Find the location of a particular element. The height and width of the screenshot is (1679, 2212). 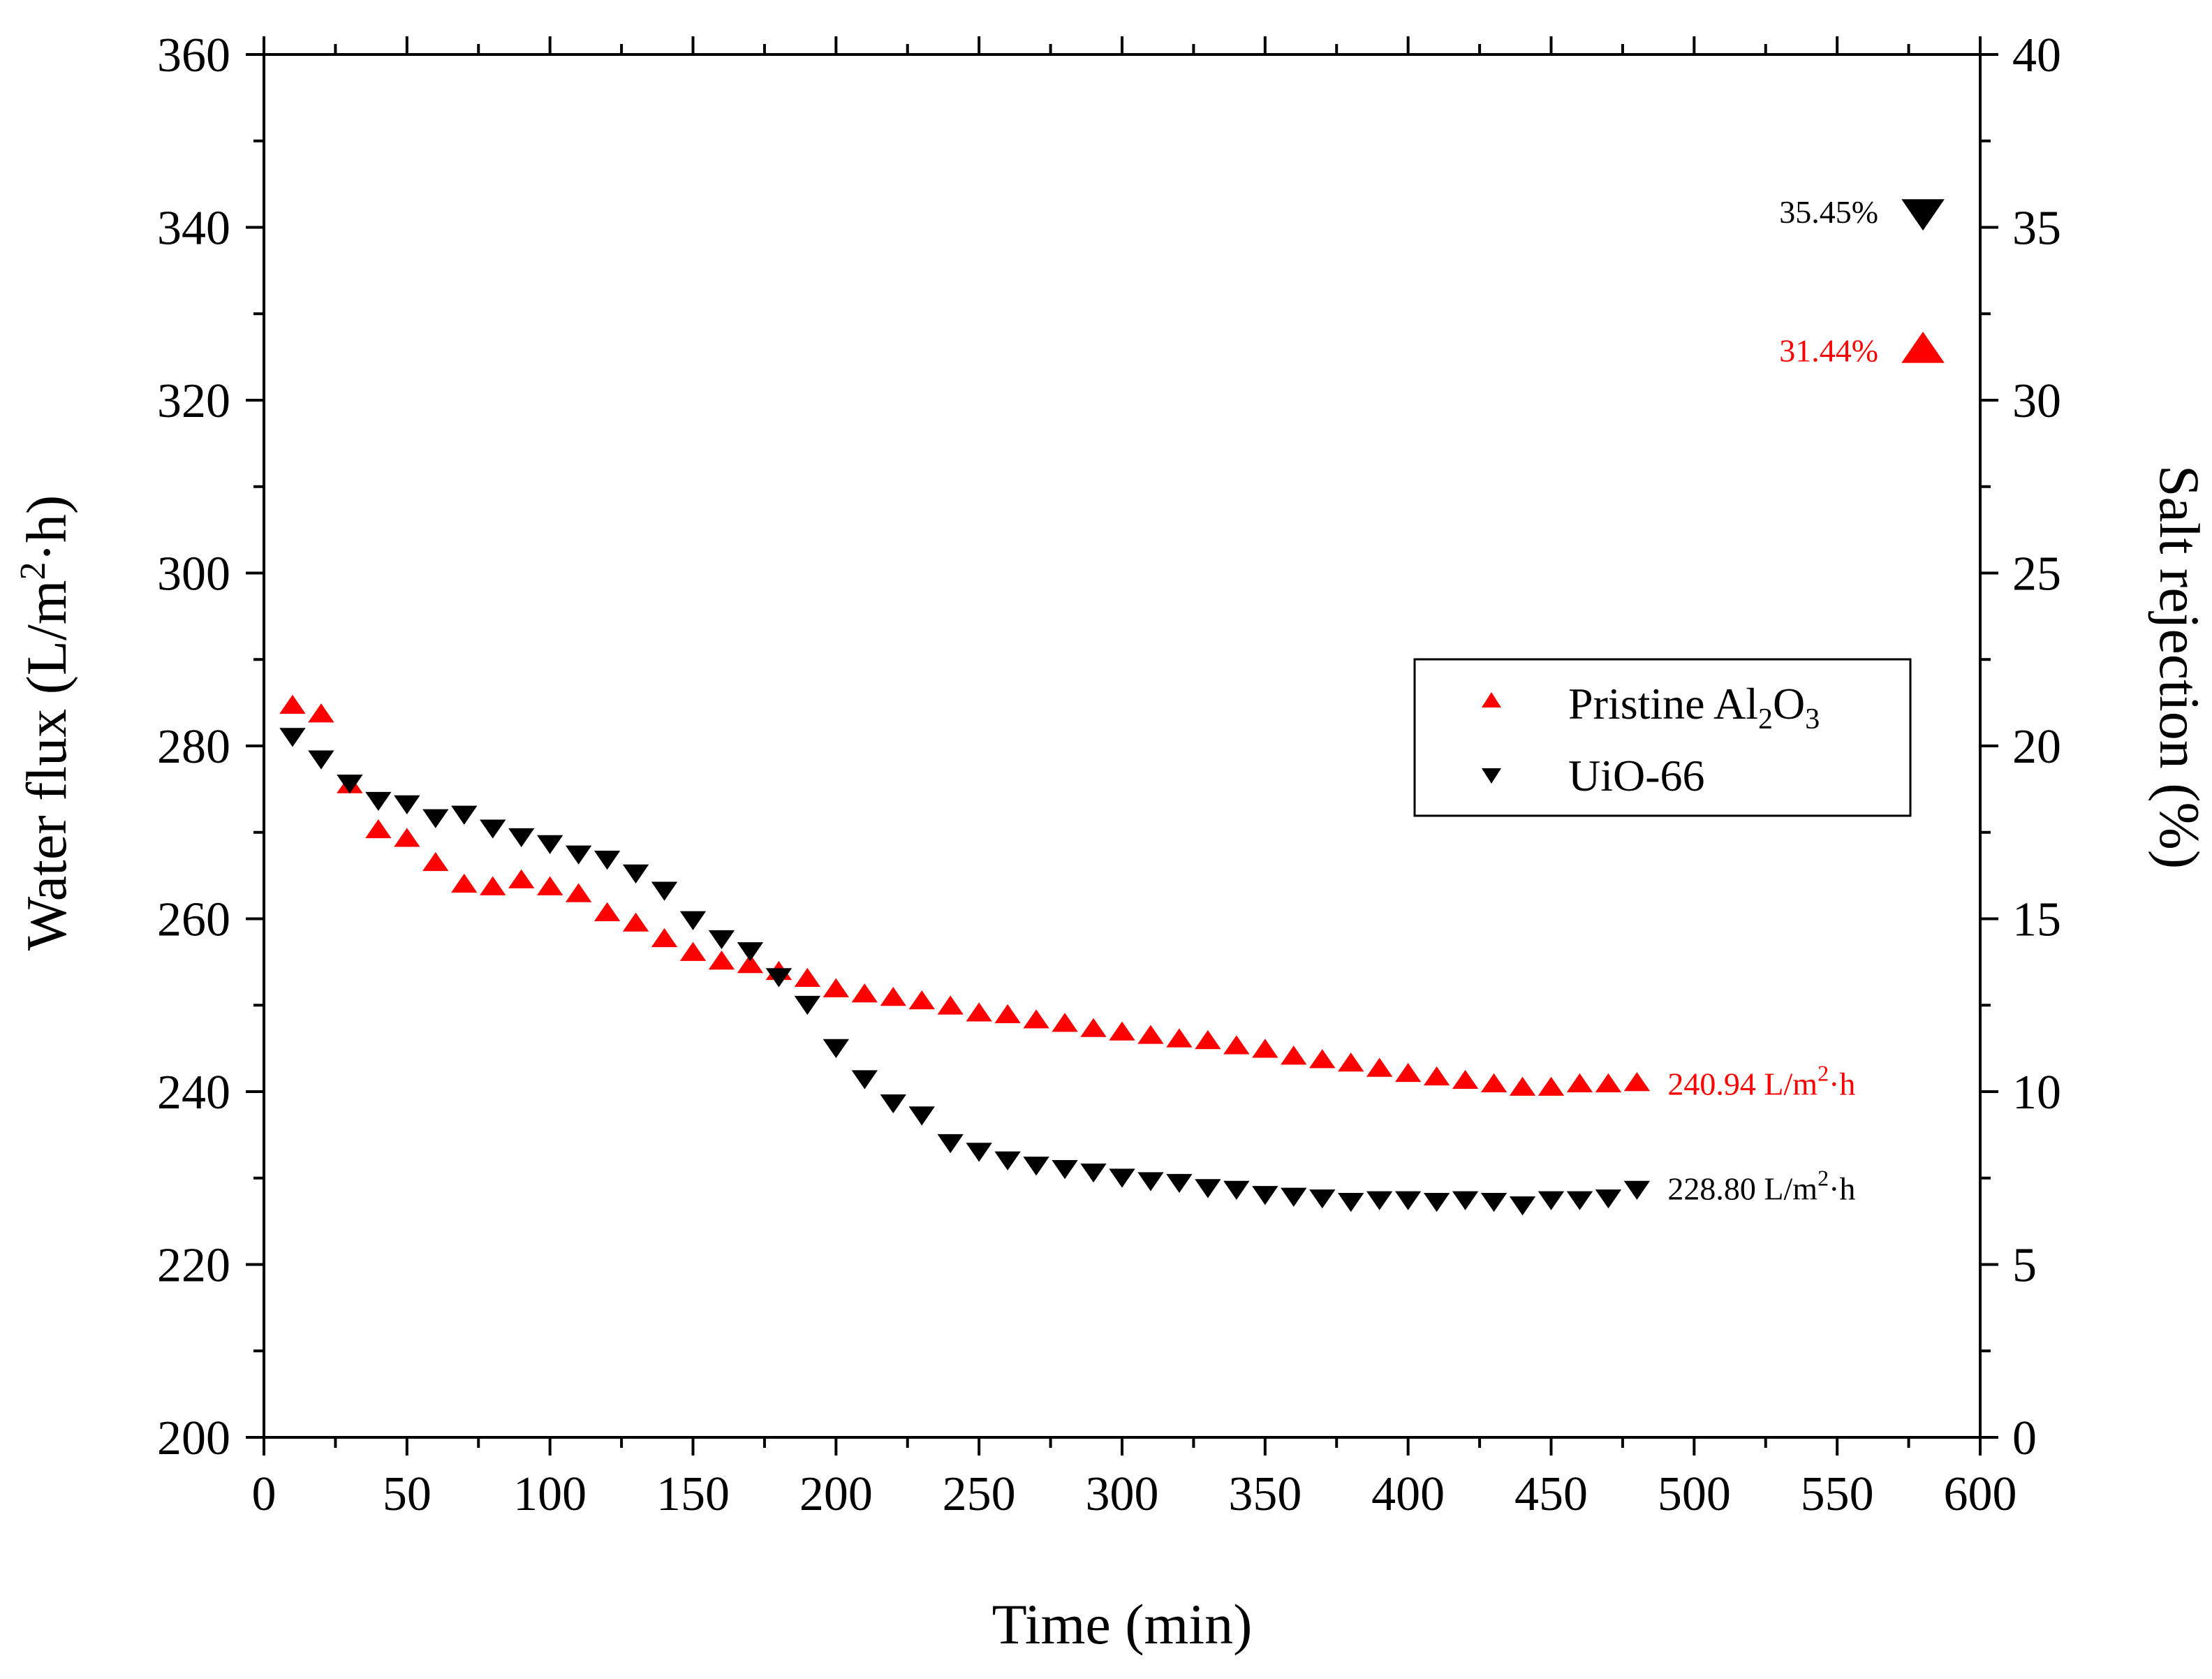

legend-label-pristine-mid: O is located at coordinates (1789, 703).